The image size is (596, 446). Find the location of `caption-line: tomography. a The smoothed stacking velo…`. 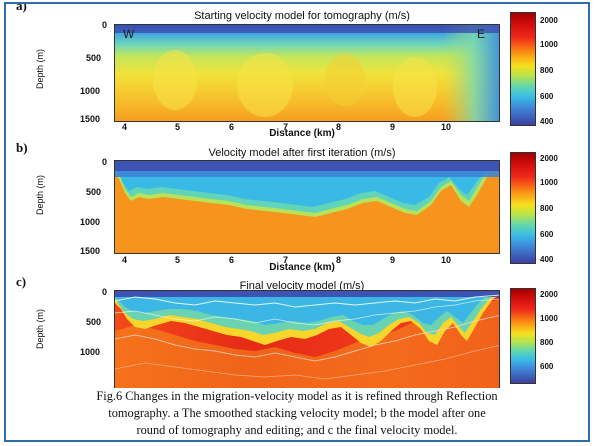

caption-line: tomography. a The smoothed stacking velo… is located at coordinates (297, 413).